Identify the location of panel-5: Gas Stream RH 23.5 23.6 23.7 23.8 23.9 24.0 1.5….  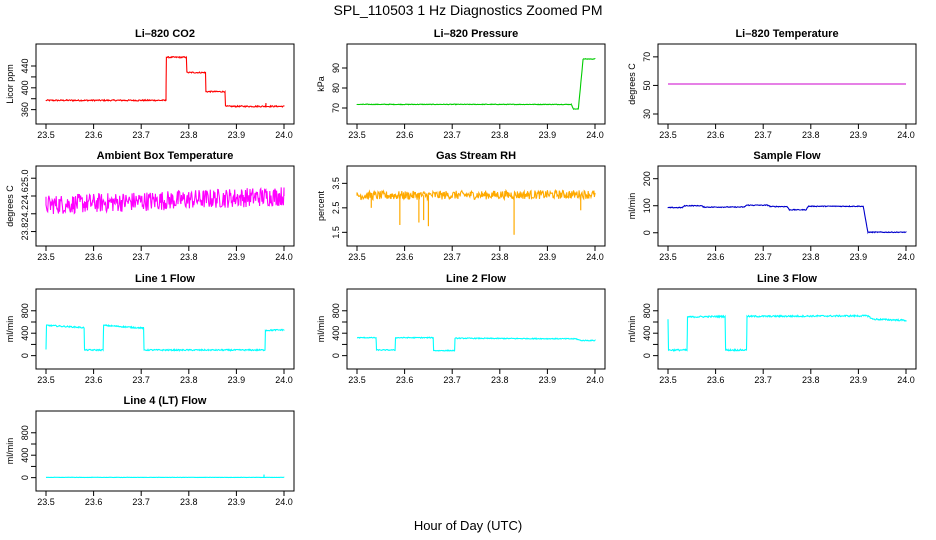
(461, 206).